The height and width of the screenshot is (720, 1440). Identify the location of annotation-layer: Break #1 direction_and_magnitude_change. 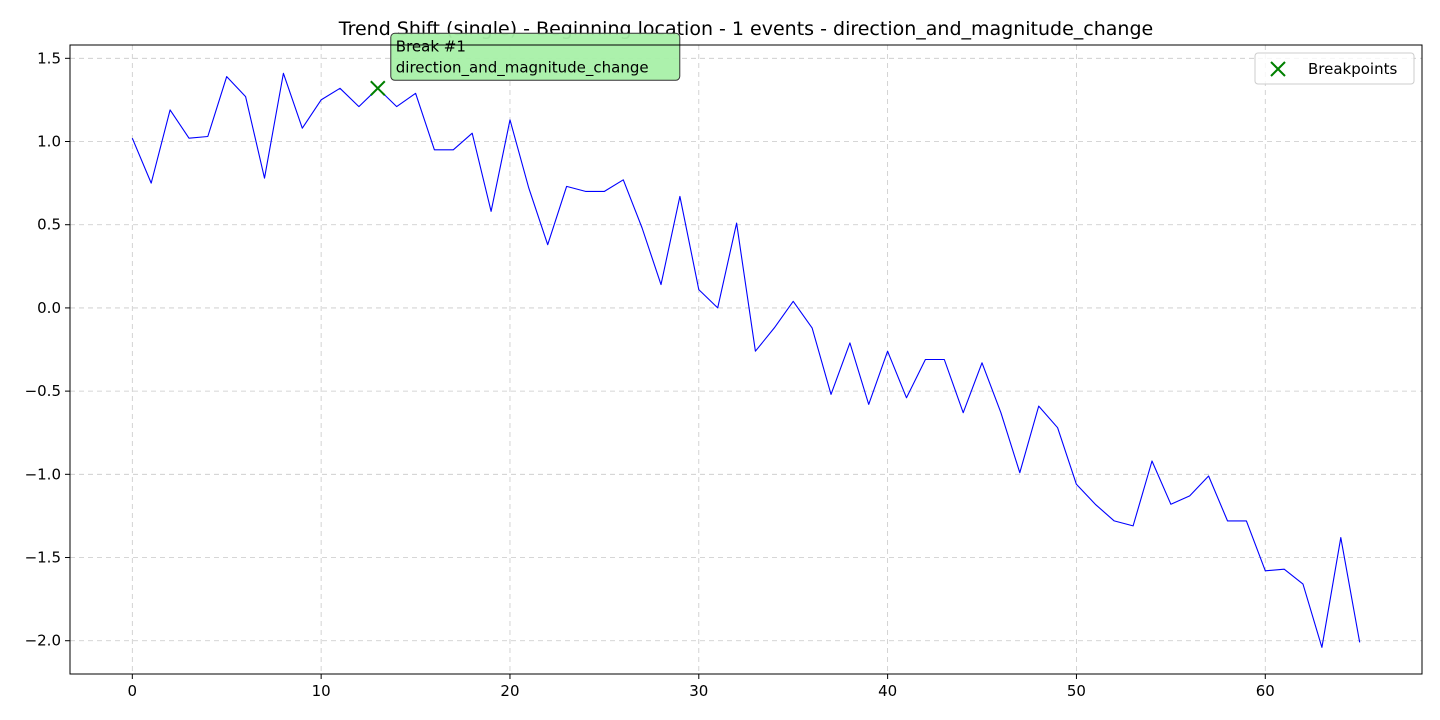
(535, 56).